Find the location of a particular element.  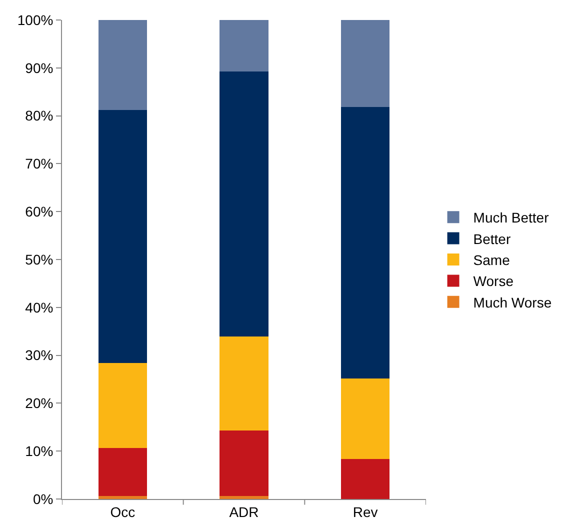

y-tick-label: 60% is located at coordinates (39, 212).